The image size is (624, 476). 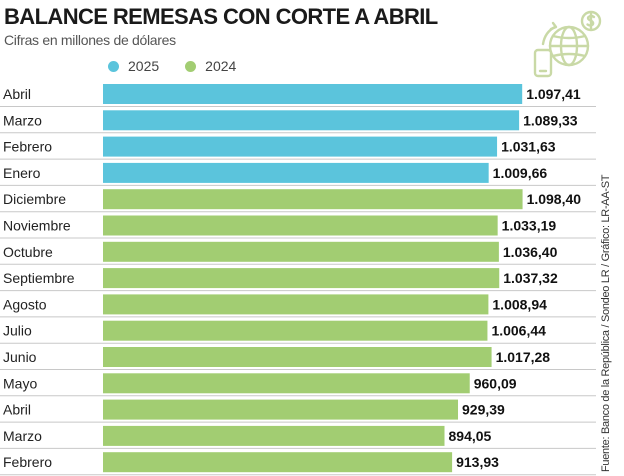 What do you see at coordinates (550, 120) in the screenshot?
I see `value-label: 1.089,33` at bounding box center [550, 120].